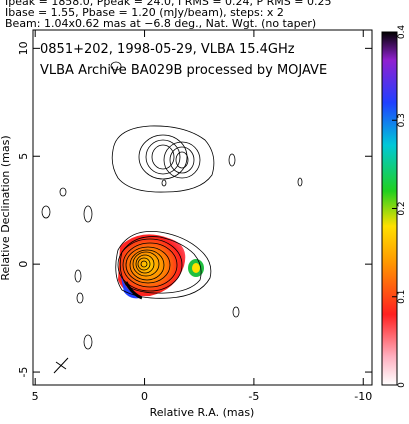 Image resolution: width=409 pixels, height=424 pixels. Describe the element at coordinates (167, 49) in the screenshot. I see `plot-title: 0851+202, 1998-05-29, VLBA 15.4GHz` at that location.